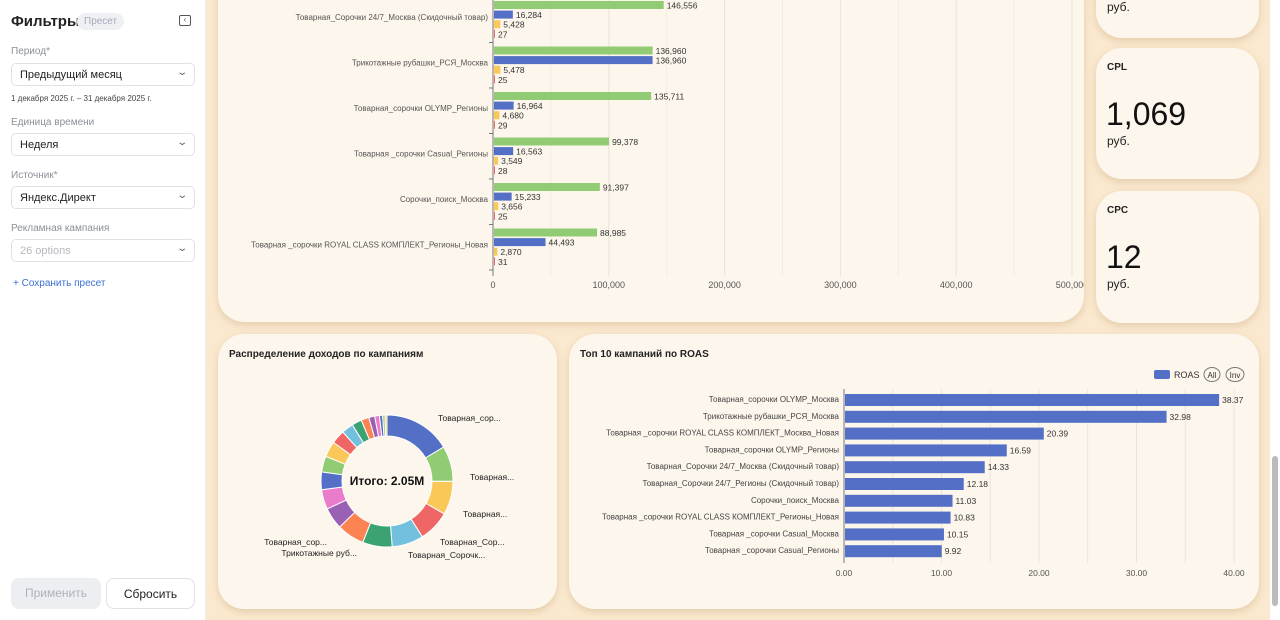  Describe the element at coordinates (45, 251) in the screenshot. I see `campaign-placeholder: 26 options` at that location.